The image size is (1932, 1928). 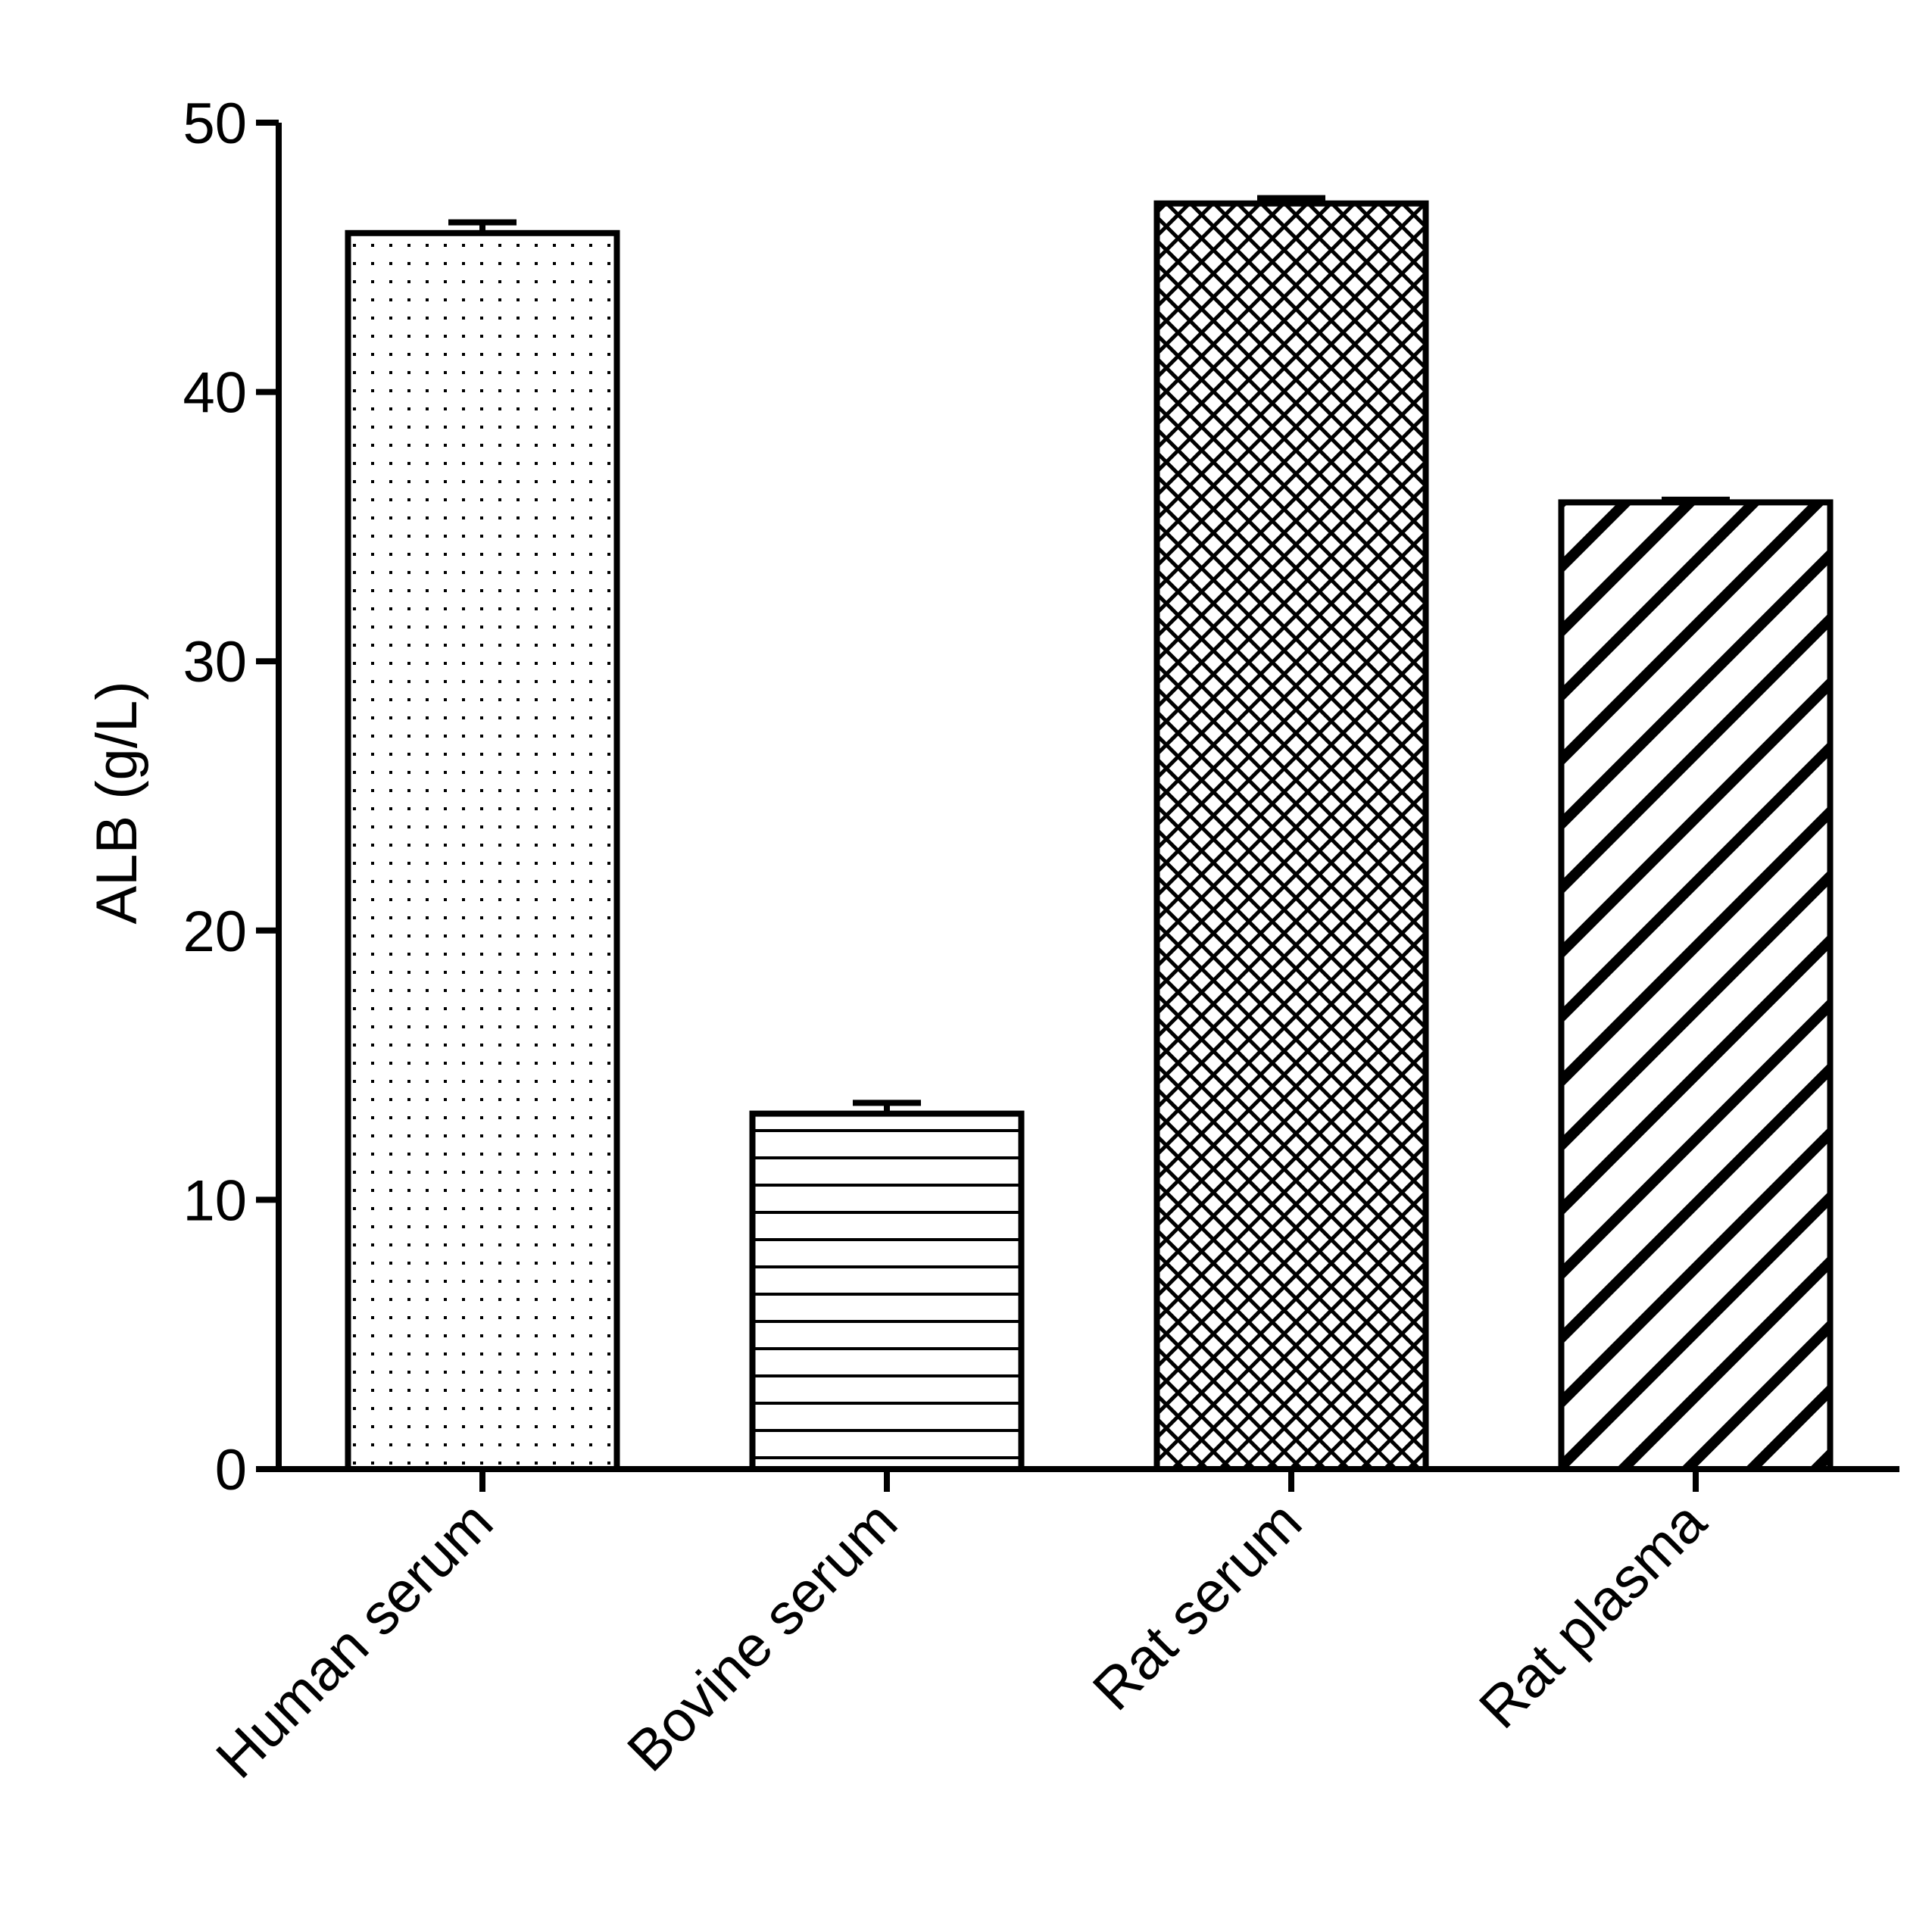 What do you see at coordinates (354, 1640) in the screenshot?
I see `x-tick-label: Human serum` at bounding box center [354, 1640].